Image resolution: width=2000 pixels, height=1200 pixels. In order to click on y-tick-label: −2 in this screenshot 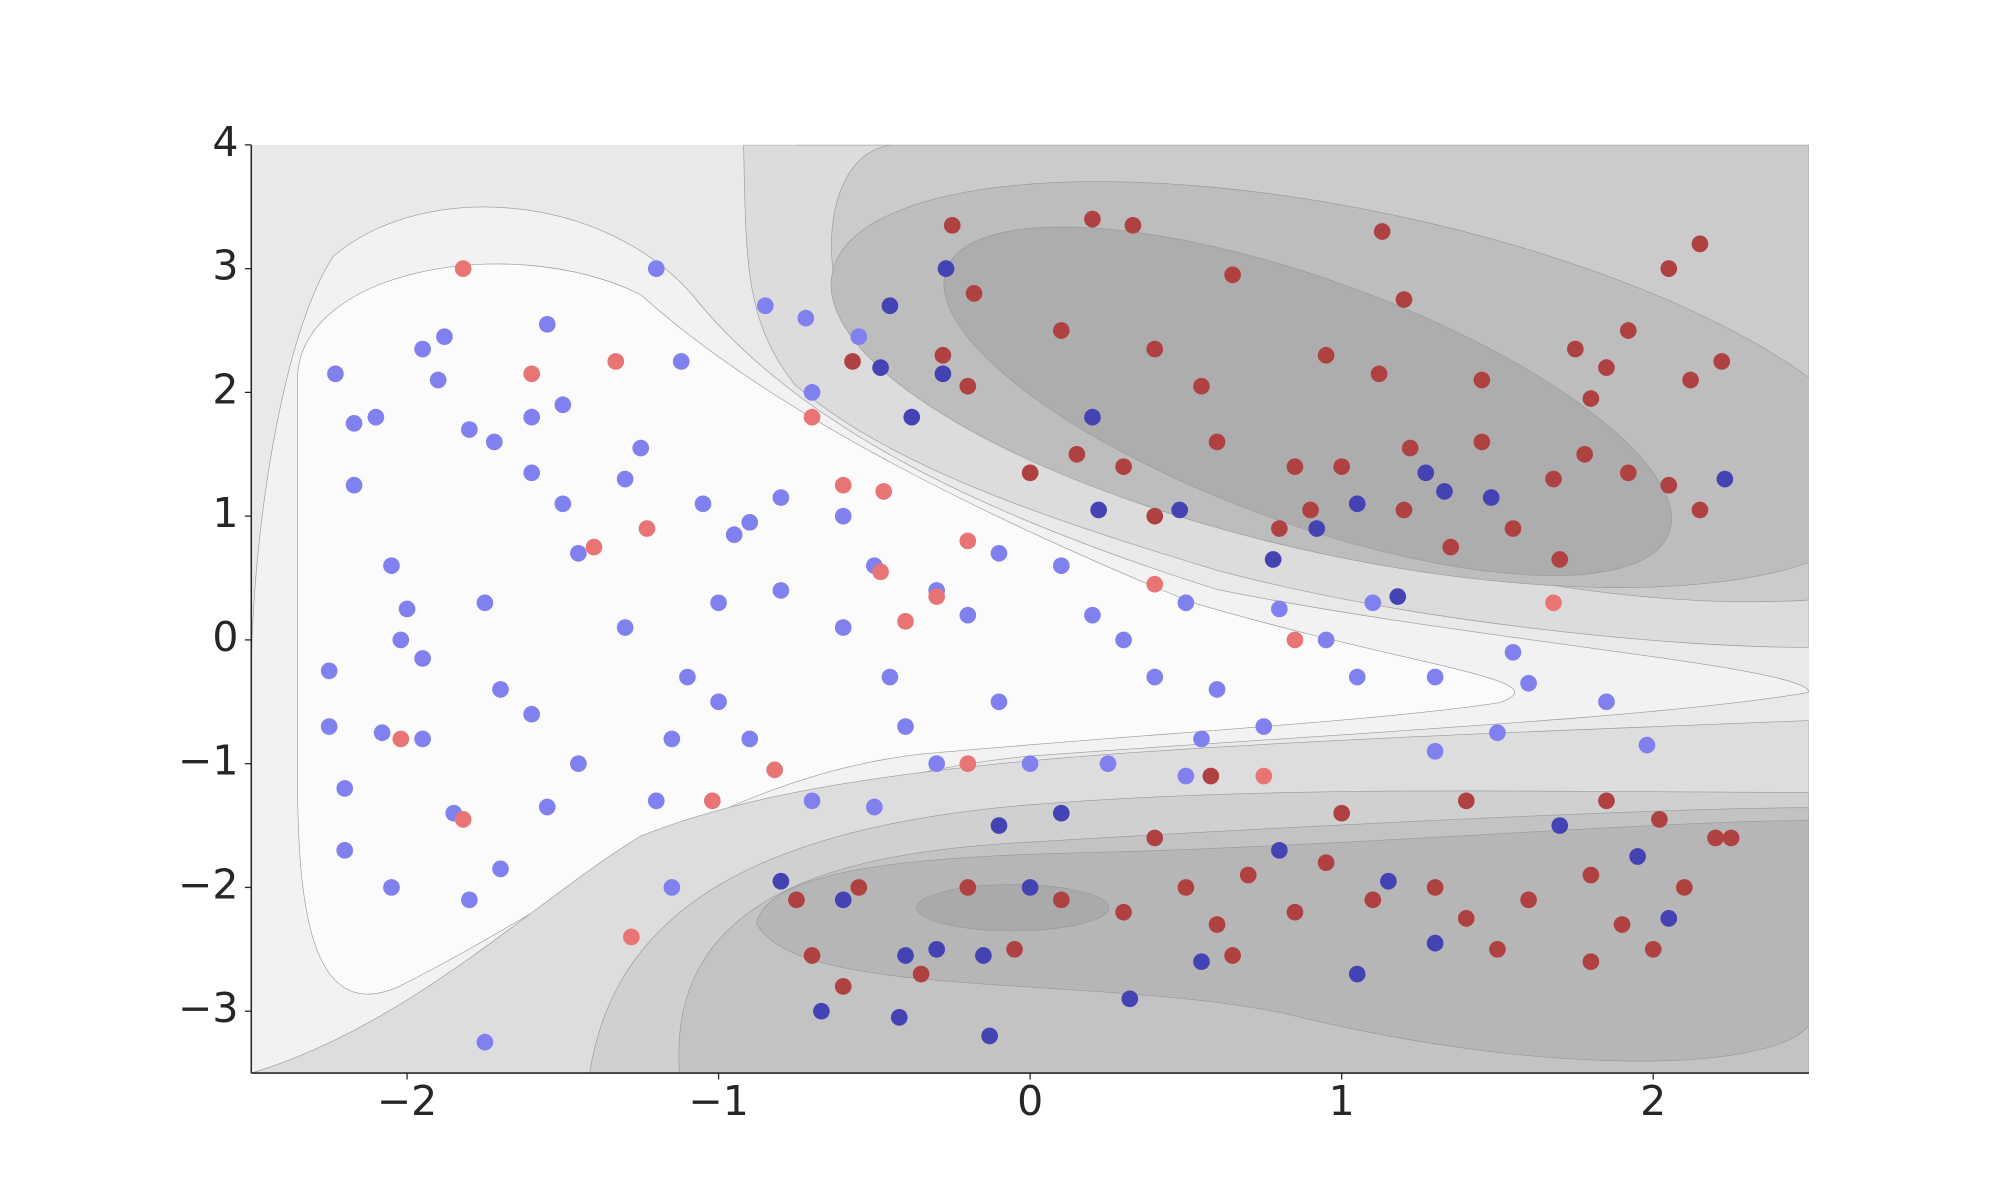, I will do `click(208, 884)`.